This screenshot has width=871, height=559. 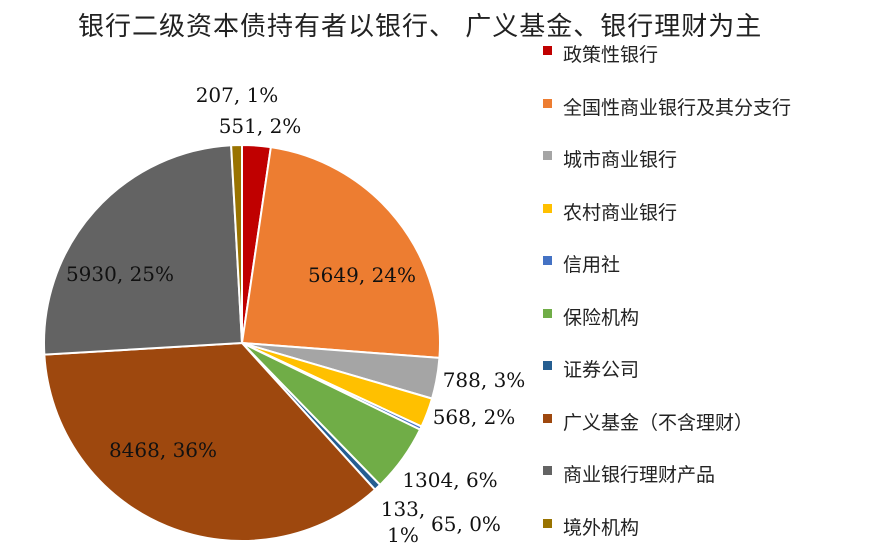 What do you see at coordinates (620, 160) in the screenshot?
I see `legend-label: 城市商业银行` at bounding box center [620, 160].